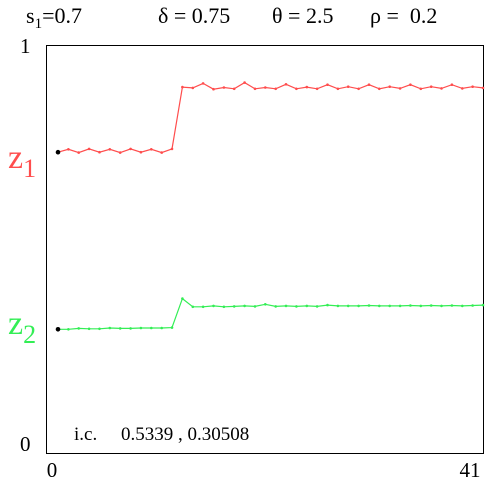  Describe the element at coordinates (54, 17) in the screenshot. I see `param-s1: s1=0.7` at that location.